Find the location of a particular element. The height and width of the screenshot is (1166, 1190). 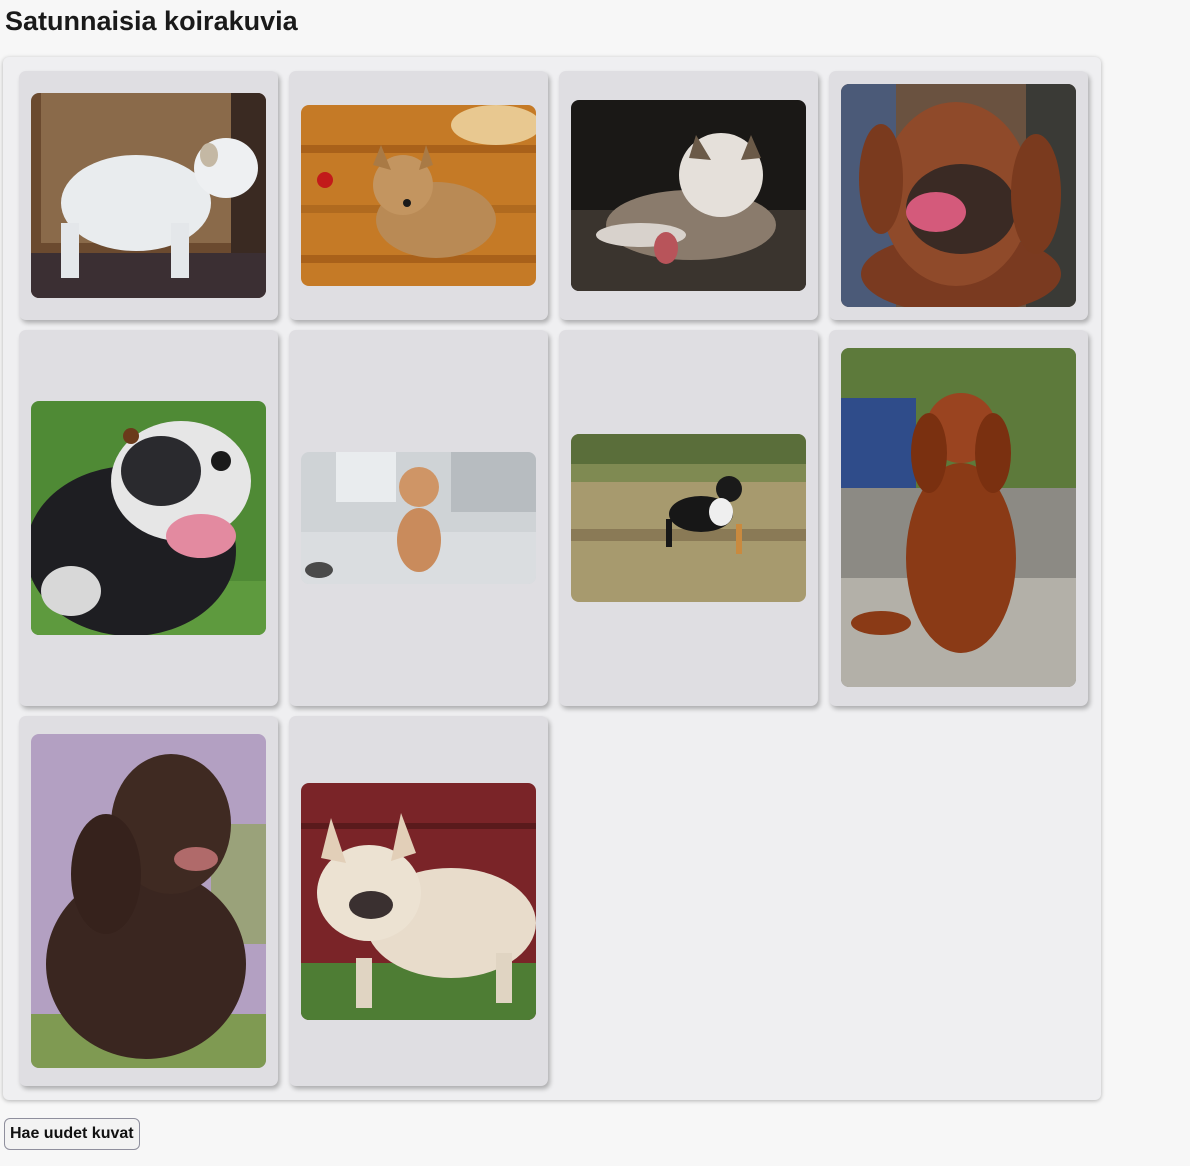

page-title: Satunnaisia koirakuvia is located at coordinates (151, 21).